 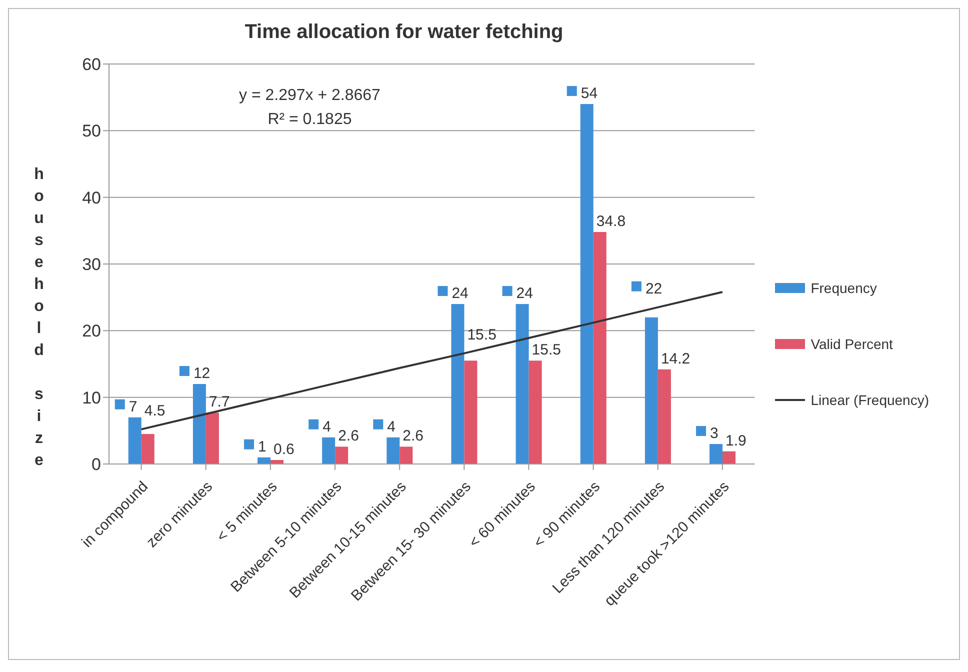 I want to click on data-label: 4.5, so click(x=155, y=411).